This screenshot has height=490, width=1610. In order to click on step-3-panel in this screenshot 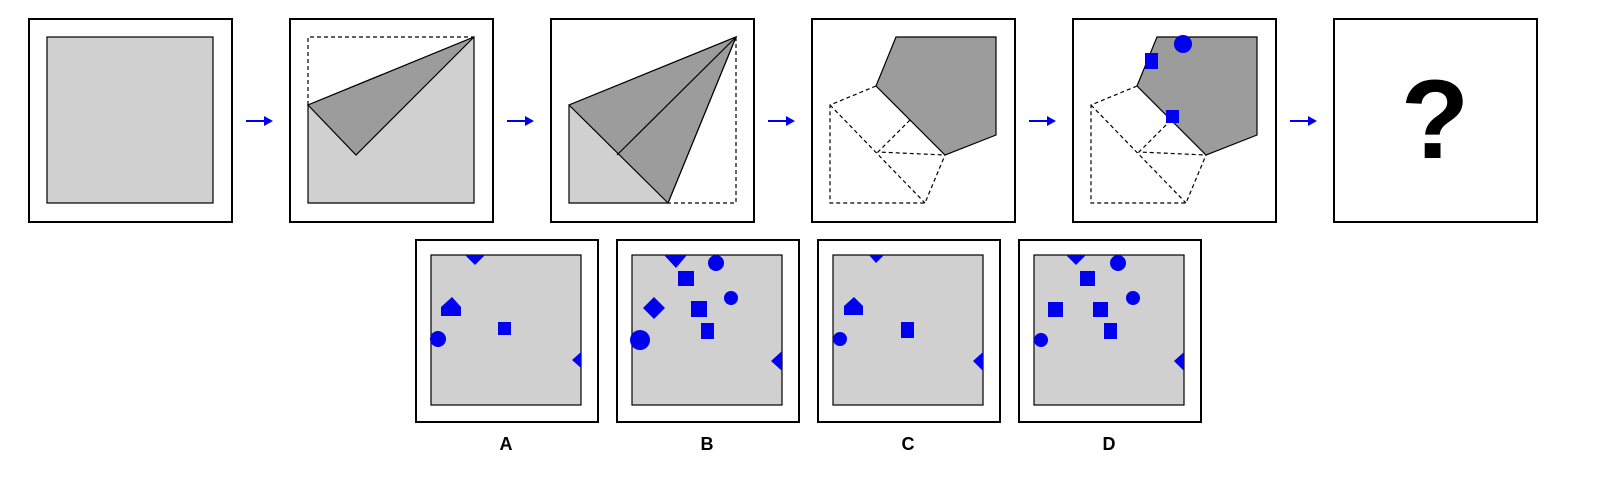, I will do `click(652, 120)`.